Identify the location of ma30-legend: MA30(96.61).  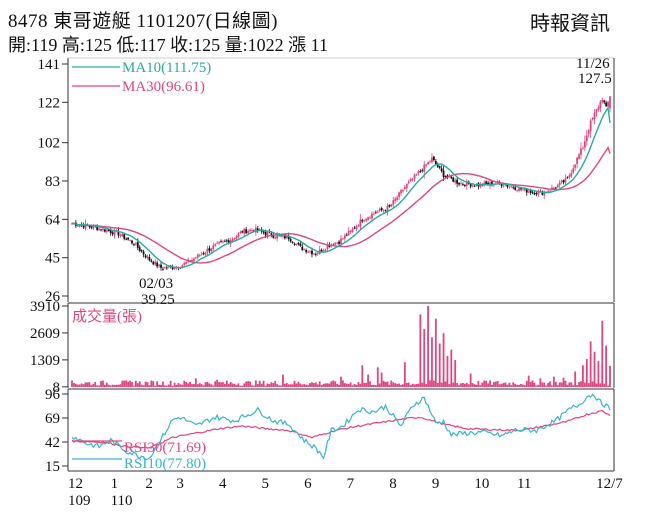
(163, 87).